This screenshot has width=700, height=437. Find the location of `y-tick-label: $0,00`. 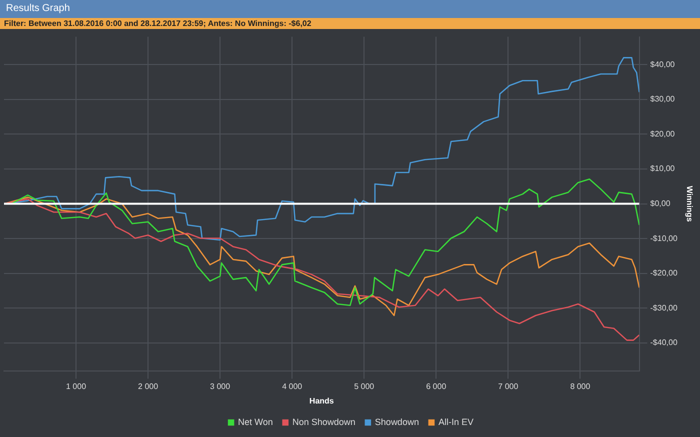

y-tick-label: $0,00 is located at coordinates (660, 203).